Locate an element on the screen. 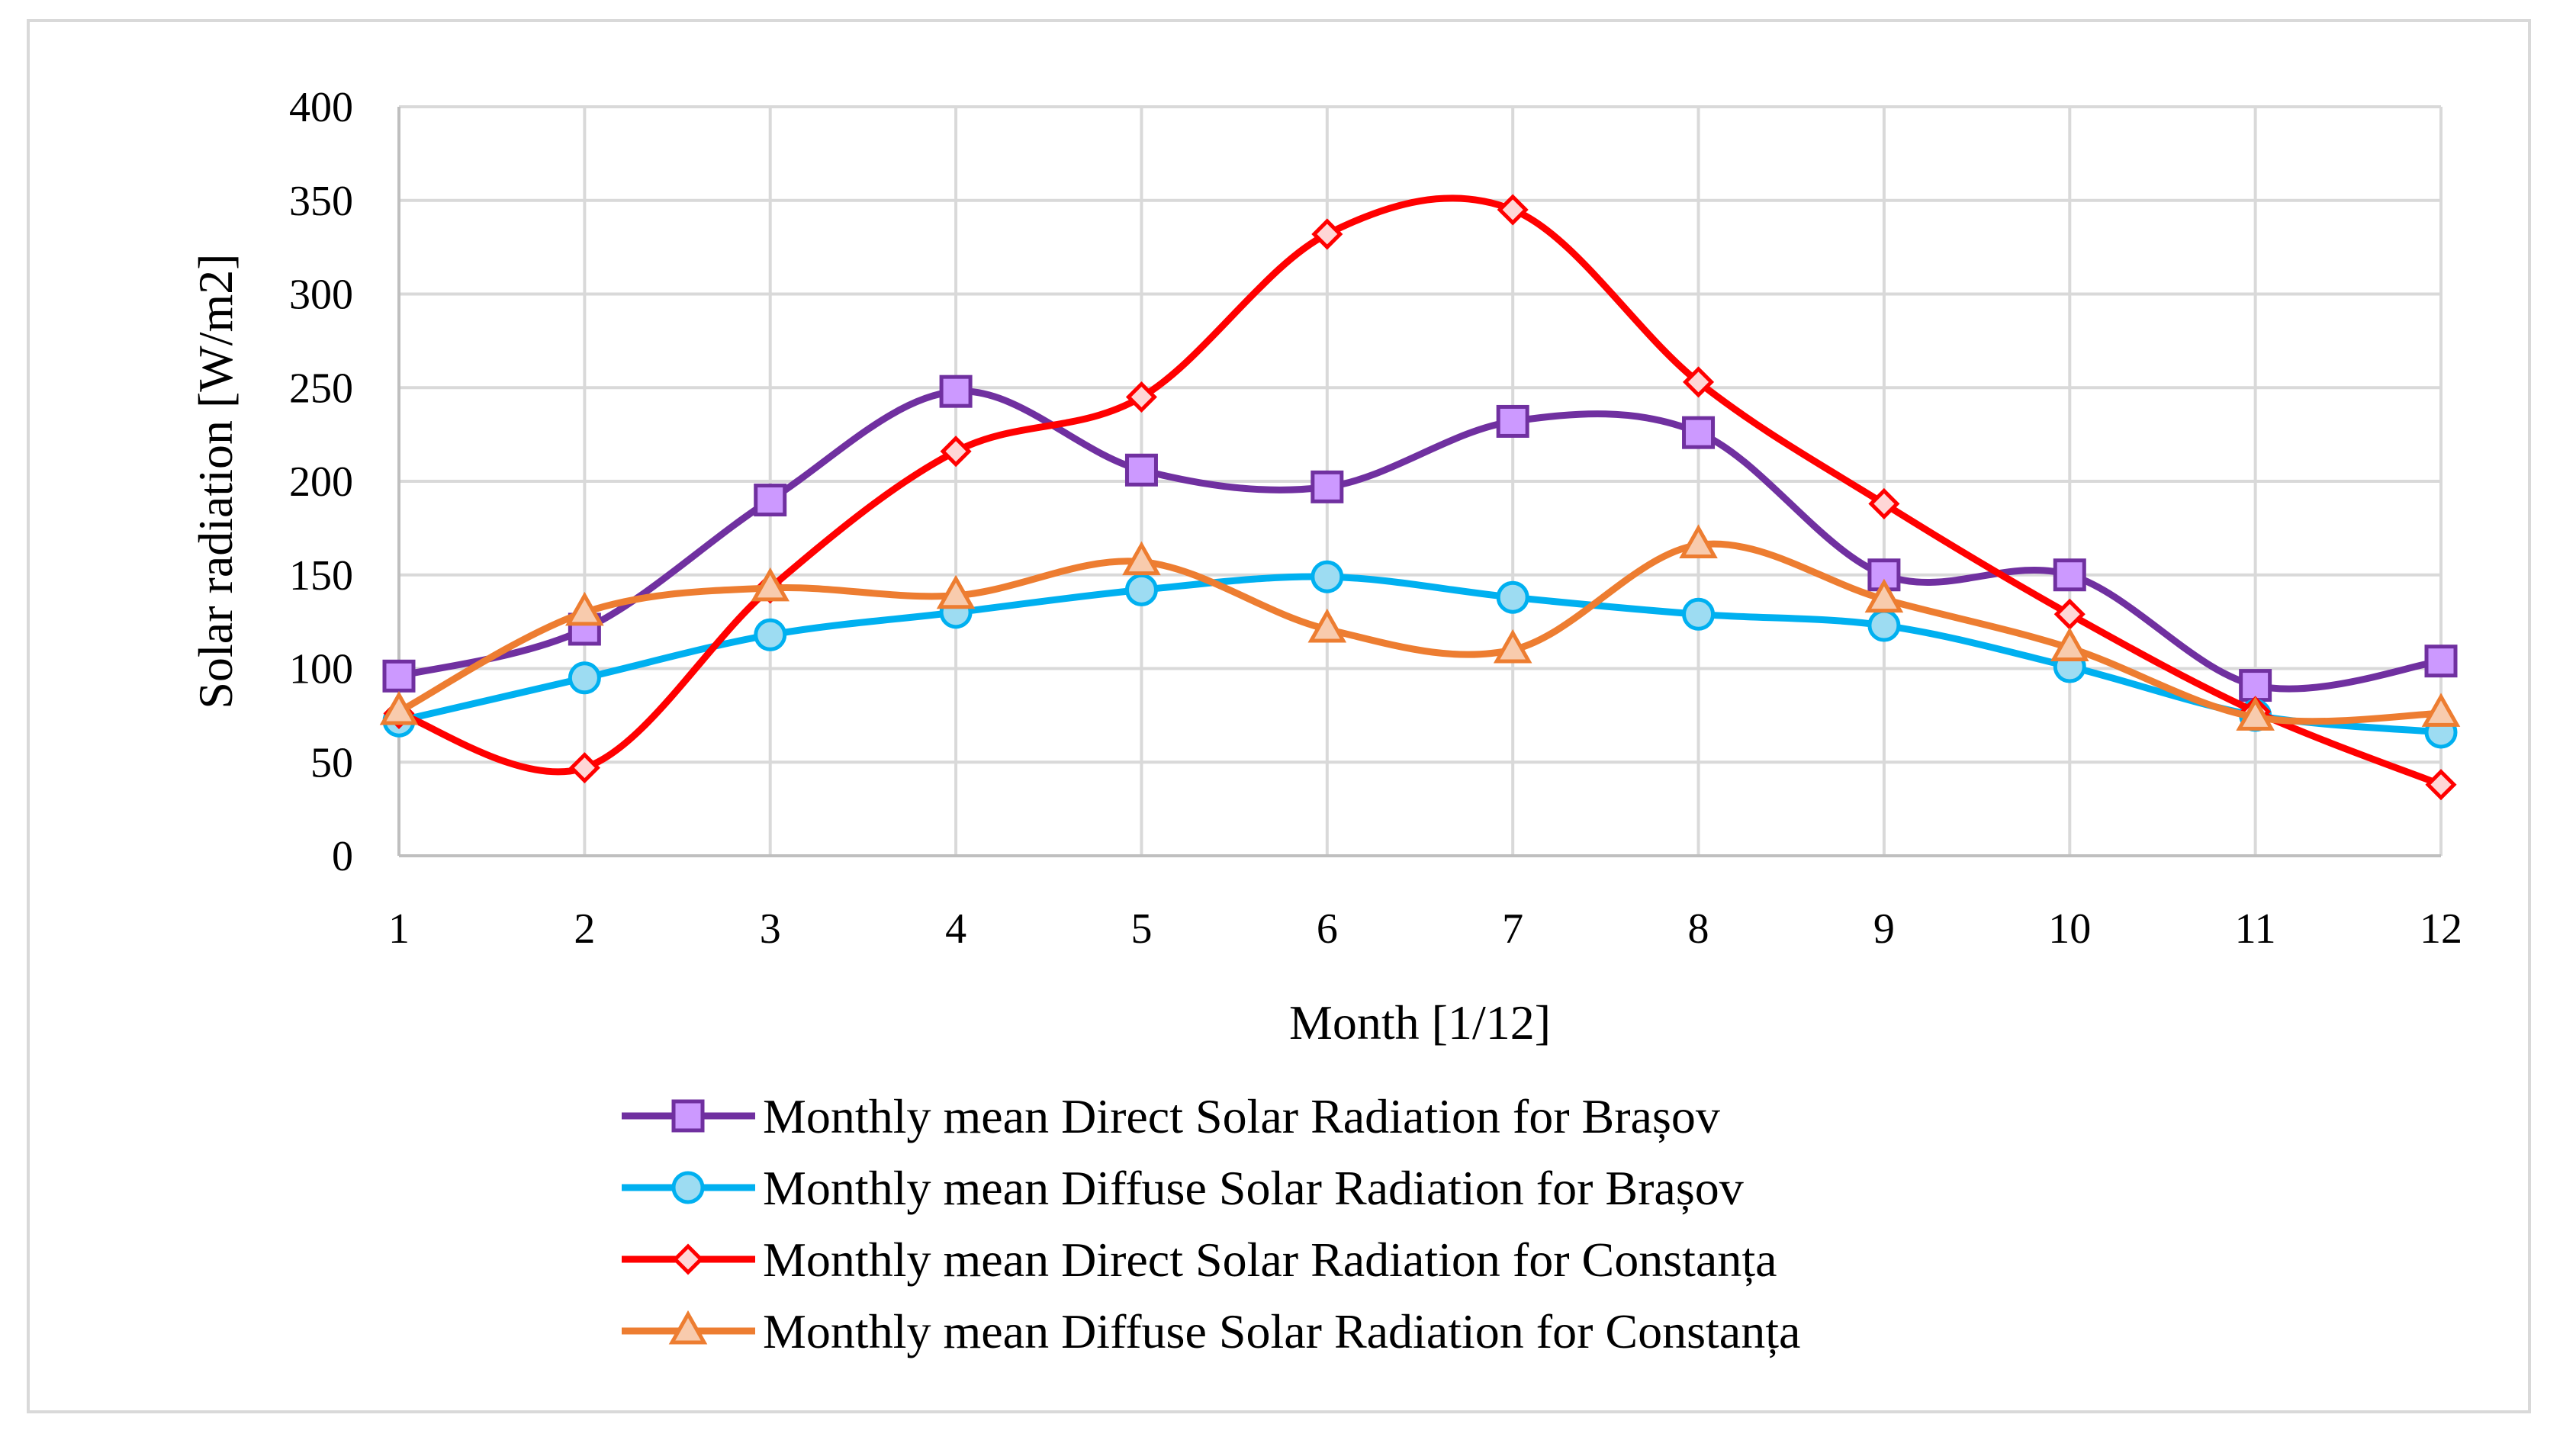  x-tick-label: 9 is located at coordinates (1884, 929).